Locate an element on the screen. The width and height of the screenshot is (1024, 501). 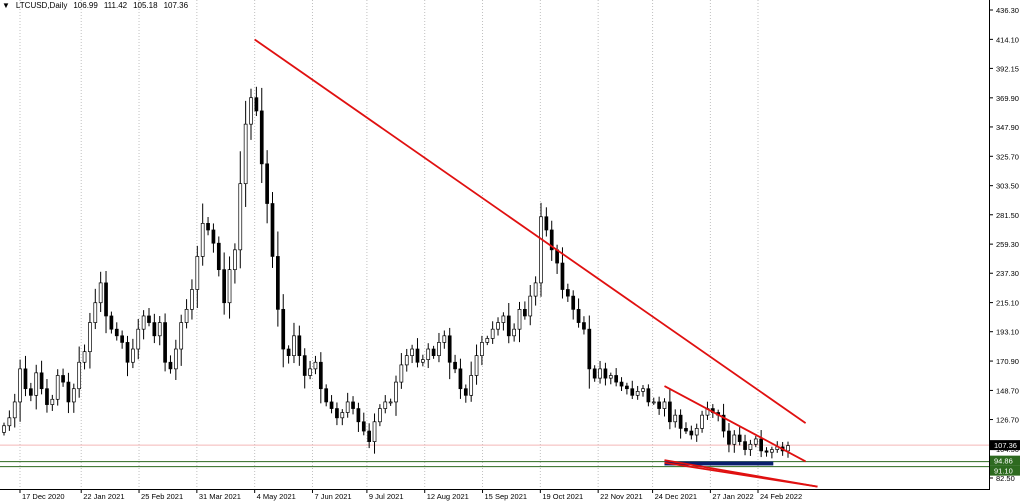
x-tick-label: 31 Mar 2021 is located at coordinates (220, 496).